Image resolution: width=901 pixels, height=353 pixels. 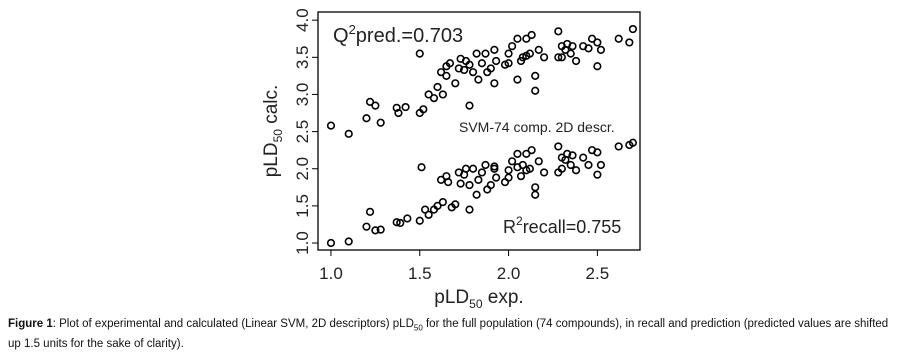 What do you see at coordinates (478, 299) in the screenshot?
I see `x-axis-title: pLD50 exp.` at bounding box center [478, 299].